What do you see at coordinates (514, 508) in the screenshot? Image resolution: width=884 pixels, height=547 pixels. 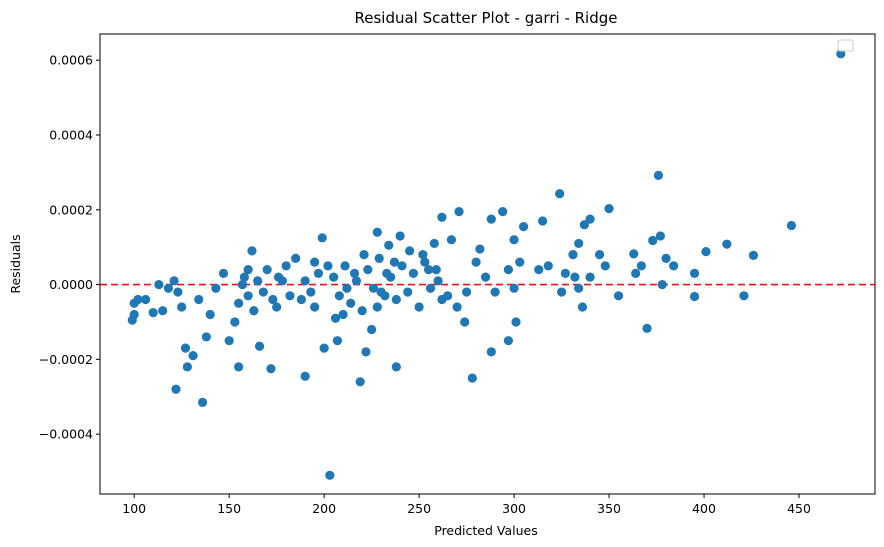 I see `x-tick-label: 300` at bounding box center [514, 508].